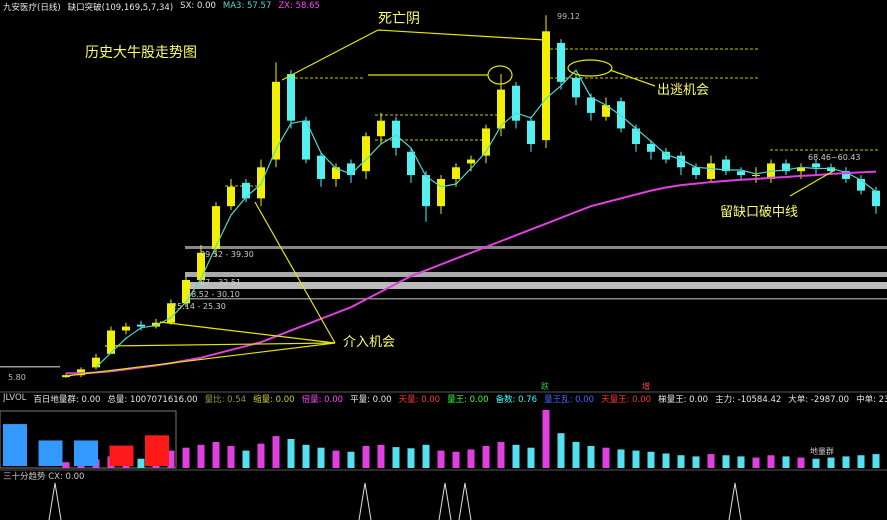 The height and width of the screenshot is (520, 887). I want to click on volume-stat: 总量: 1007071616.00, so click(152, 400).